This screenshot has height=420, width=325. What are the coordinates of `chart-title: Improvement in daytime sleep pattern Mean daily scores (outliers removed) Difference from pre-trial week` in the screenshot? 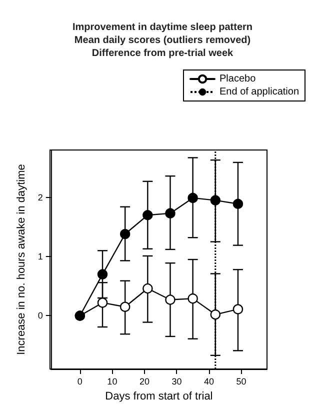 It's located at (162, 40).